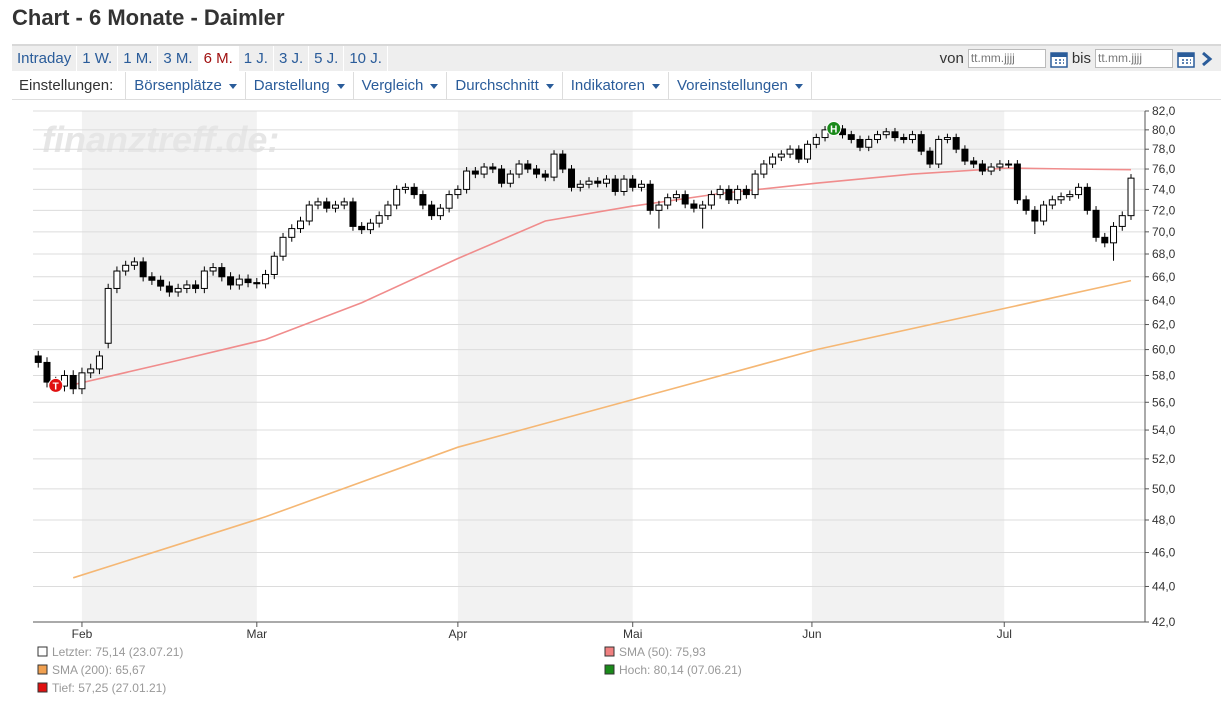 This screenshot has width=1223, height=702. What do you see at coordinates (458, 634) in the screenshot?
I see `x-tick-label: Apr` at bounding box center [458, 634].